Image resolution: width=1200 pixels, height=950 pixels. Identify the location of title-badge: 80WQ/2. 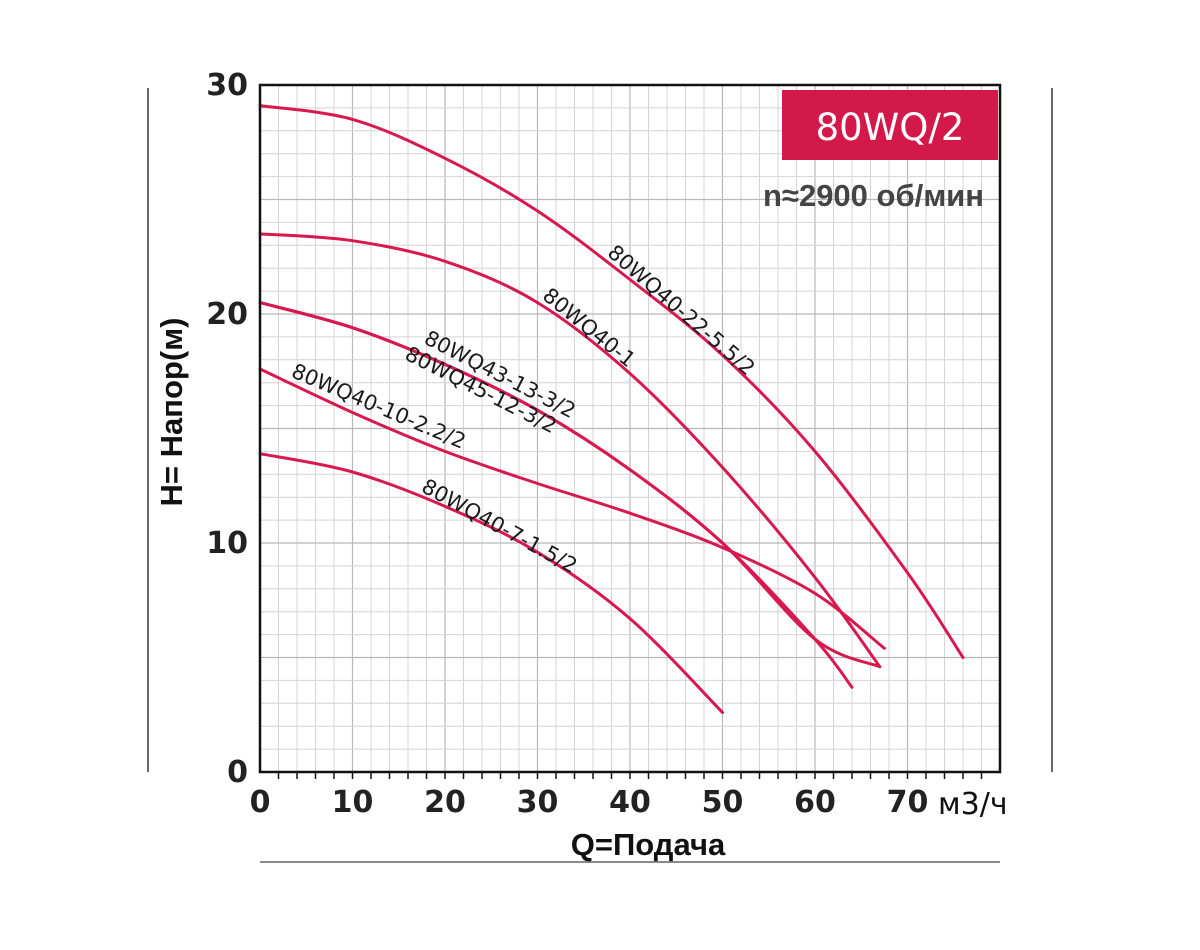
(890, 125).